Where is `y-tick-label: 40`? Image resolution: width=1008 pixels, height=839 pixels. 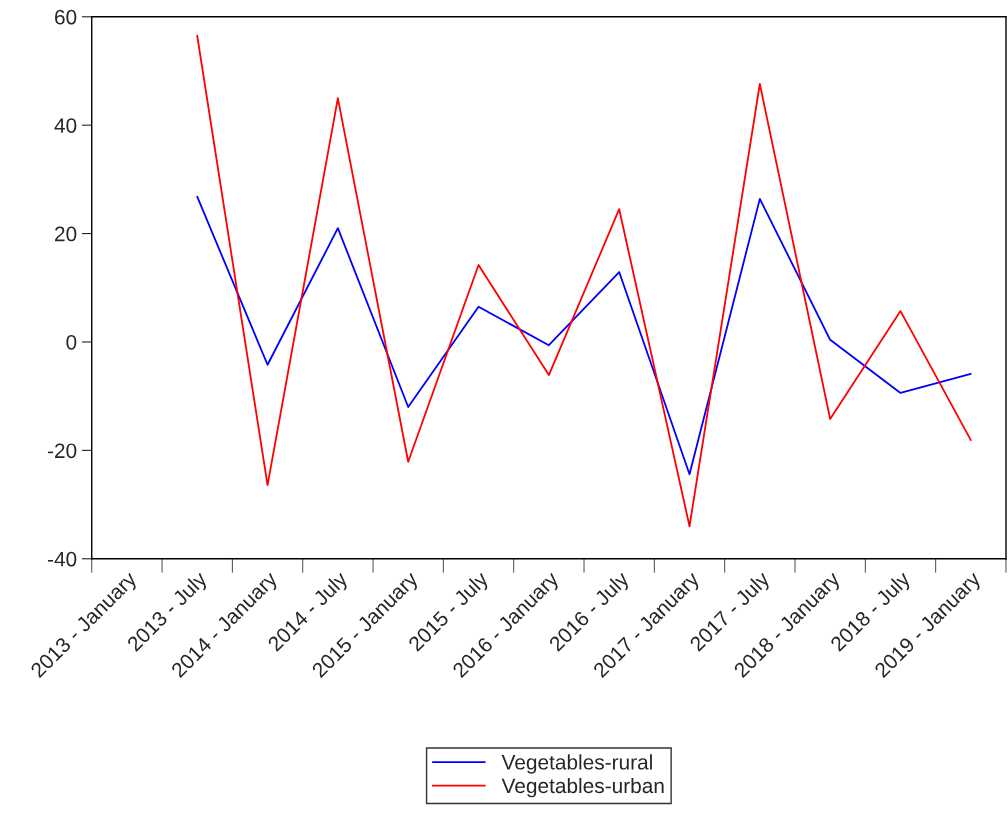 y-tick-label: 40 is located at coordinates (65, 125).